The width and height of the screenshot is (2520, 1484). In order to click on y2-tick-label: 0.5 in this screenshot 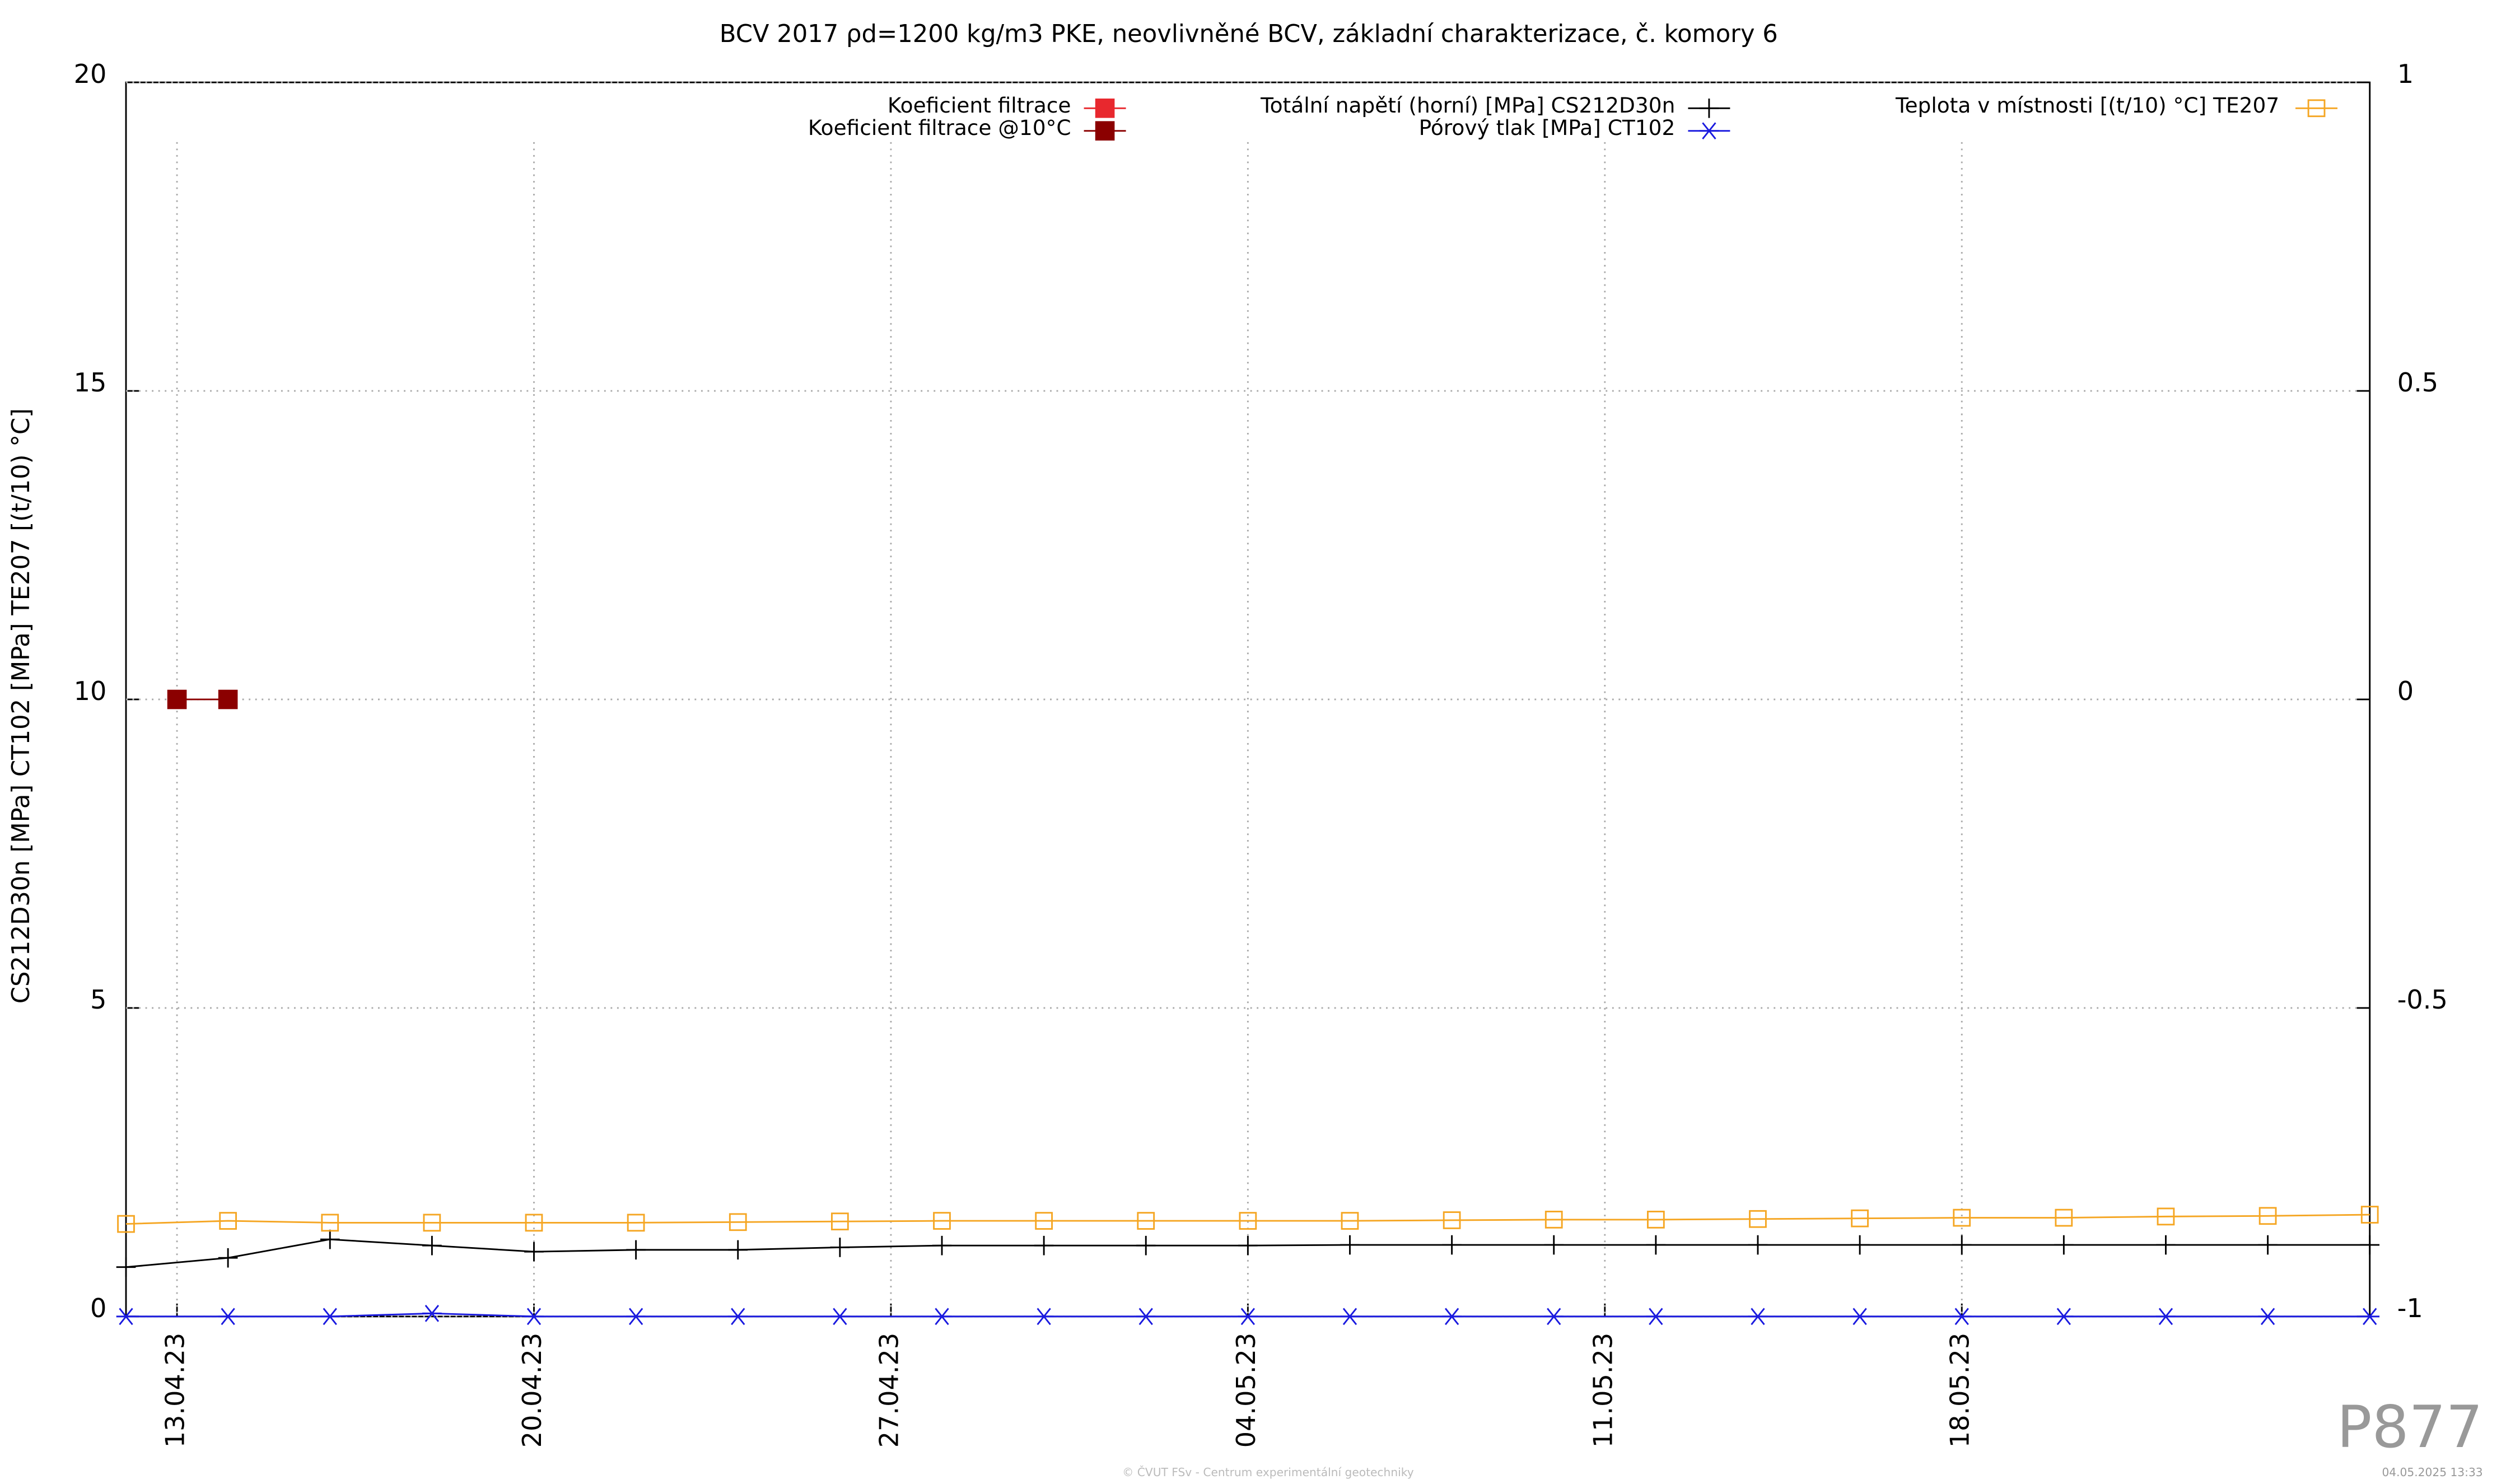, I will do `click(2418, 383)`.